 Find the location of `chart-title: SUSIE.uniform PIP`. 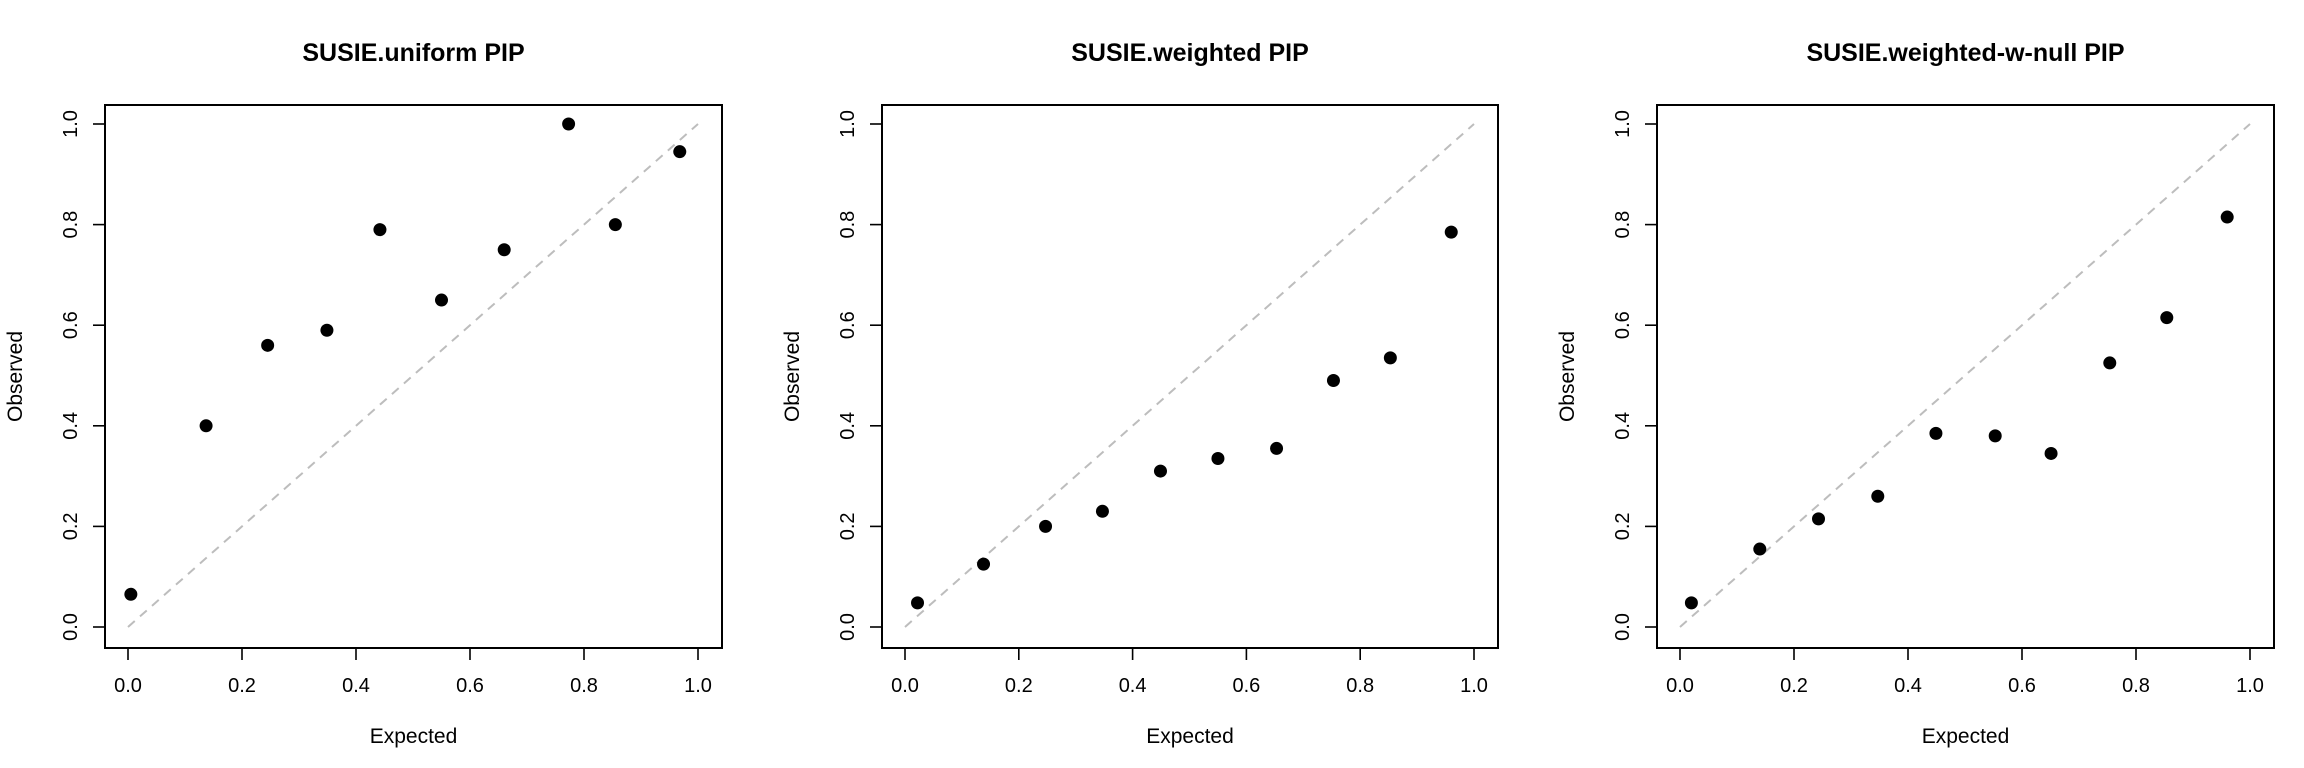

chart-title: SUSIE.uniform PIP is located at coordinates (413, 53).